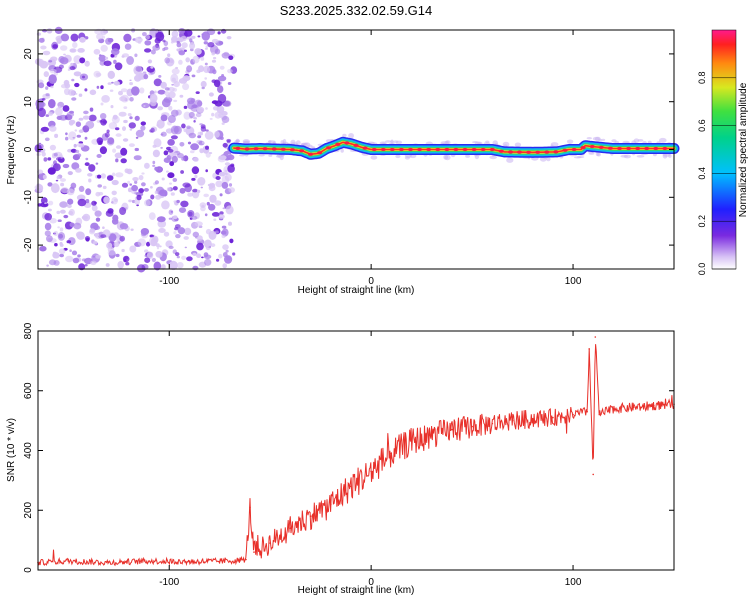 Image resolution: width=750 pixels, height=600 pixels. Describe the element at coordinates (28, 54) in the screenshot. I see `spectrogram-y-tick-label: 20` at that location.